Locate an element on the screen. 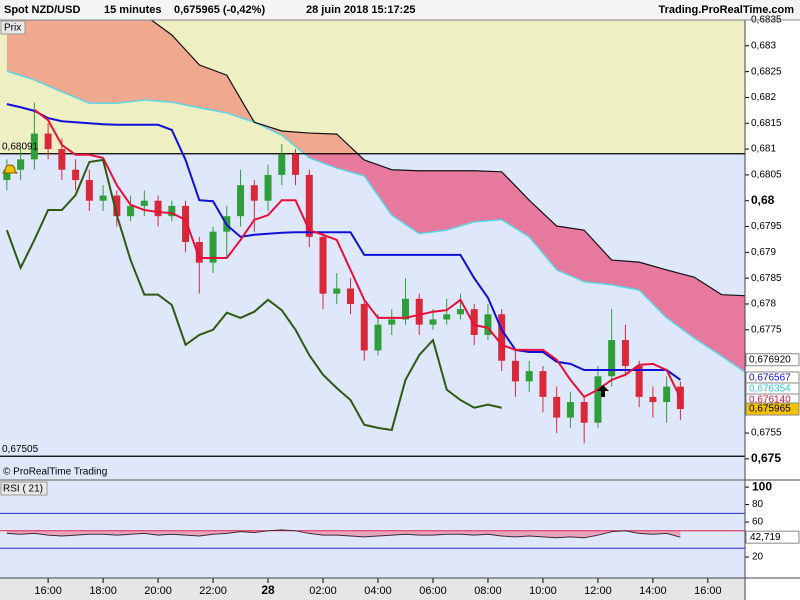  panel-label: Prix is located at coordinates (12, 28).